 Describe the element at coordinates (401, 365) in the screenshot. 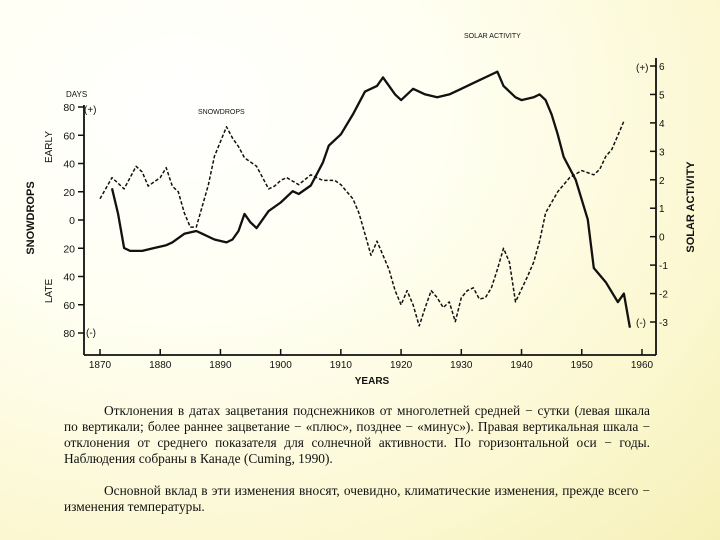

I see `x-tick-label: 1920` at that location.